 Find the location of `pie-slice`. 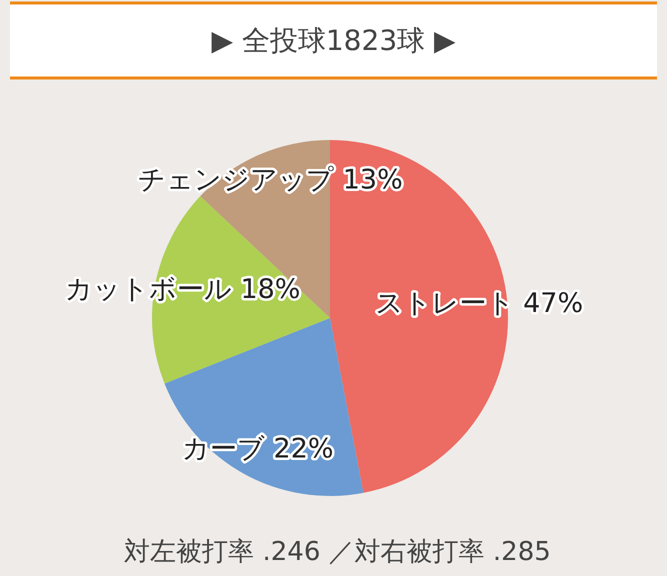

pie-slice is located at coordinates (264, 407).